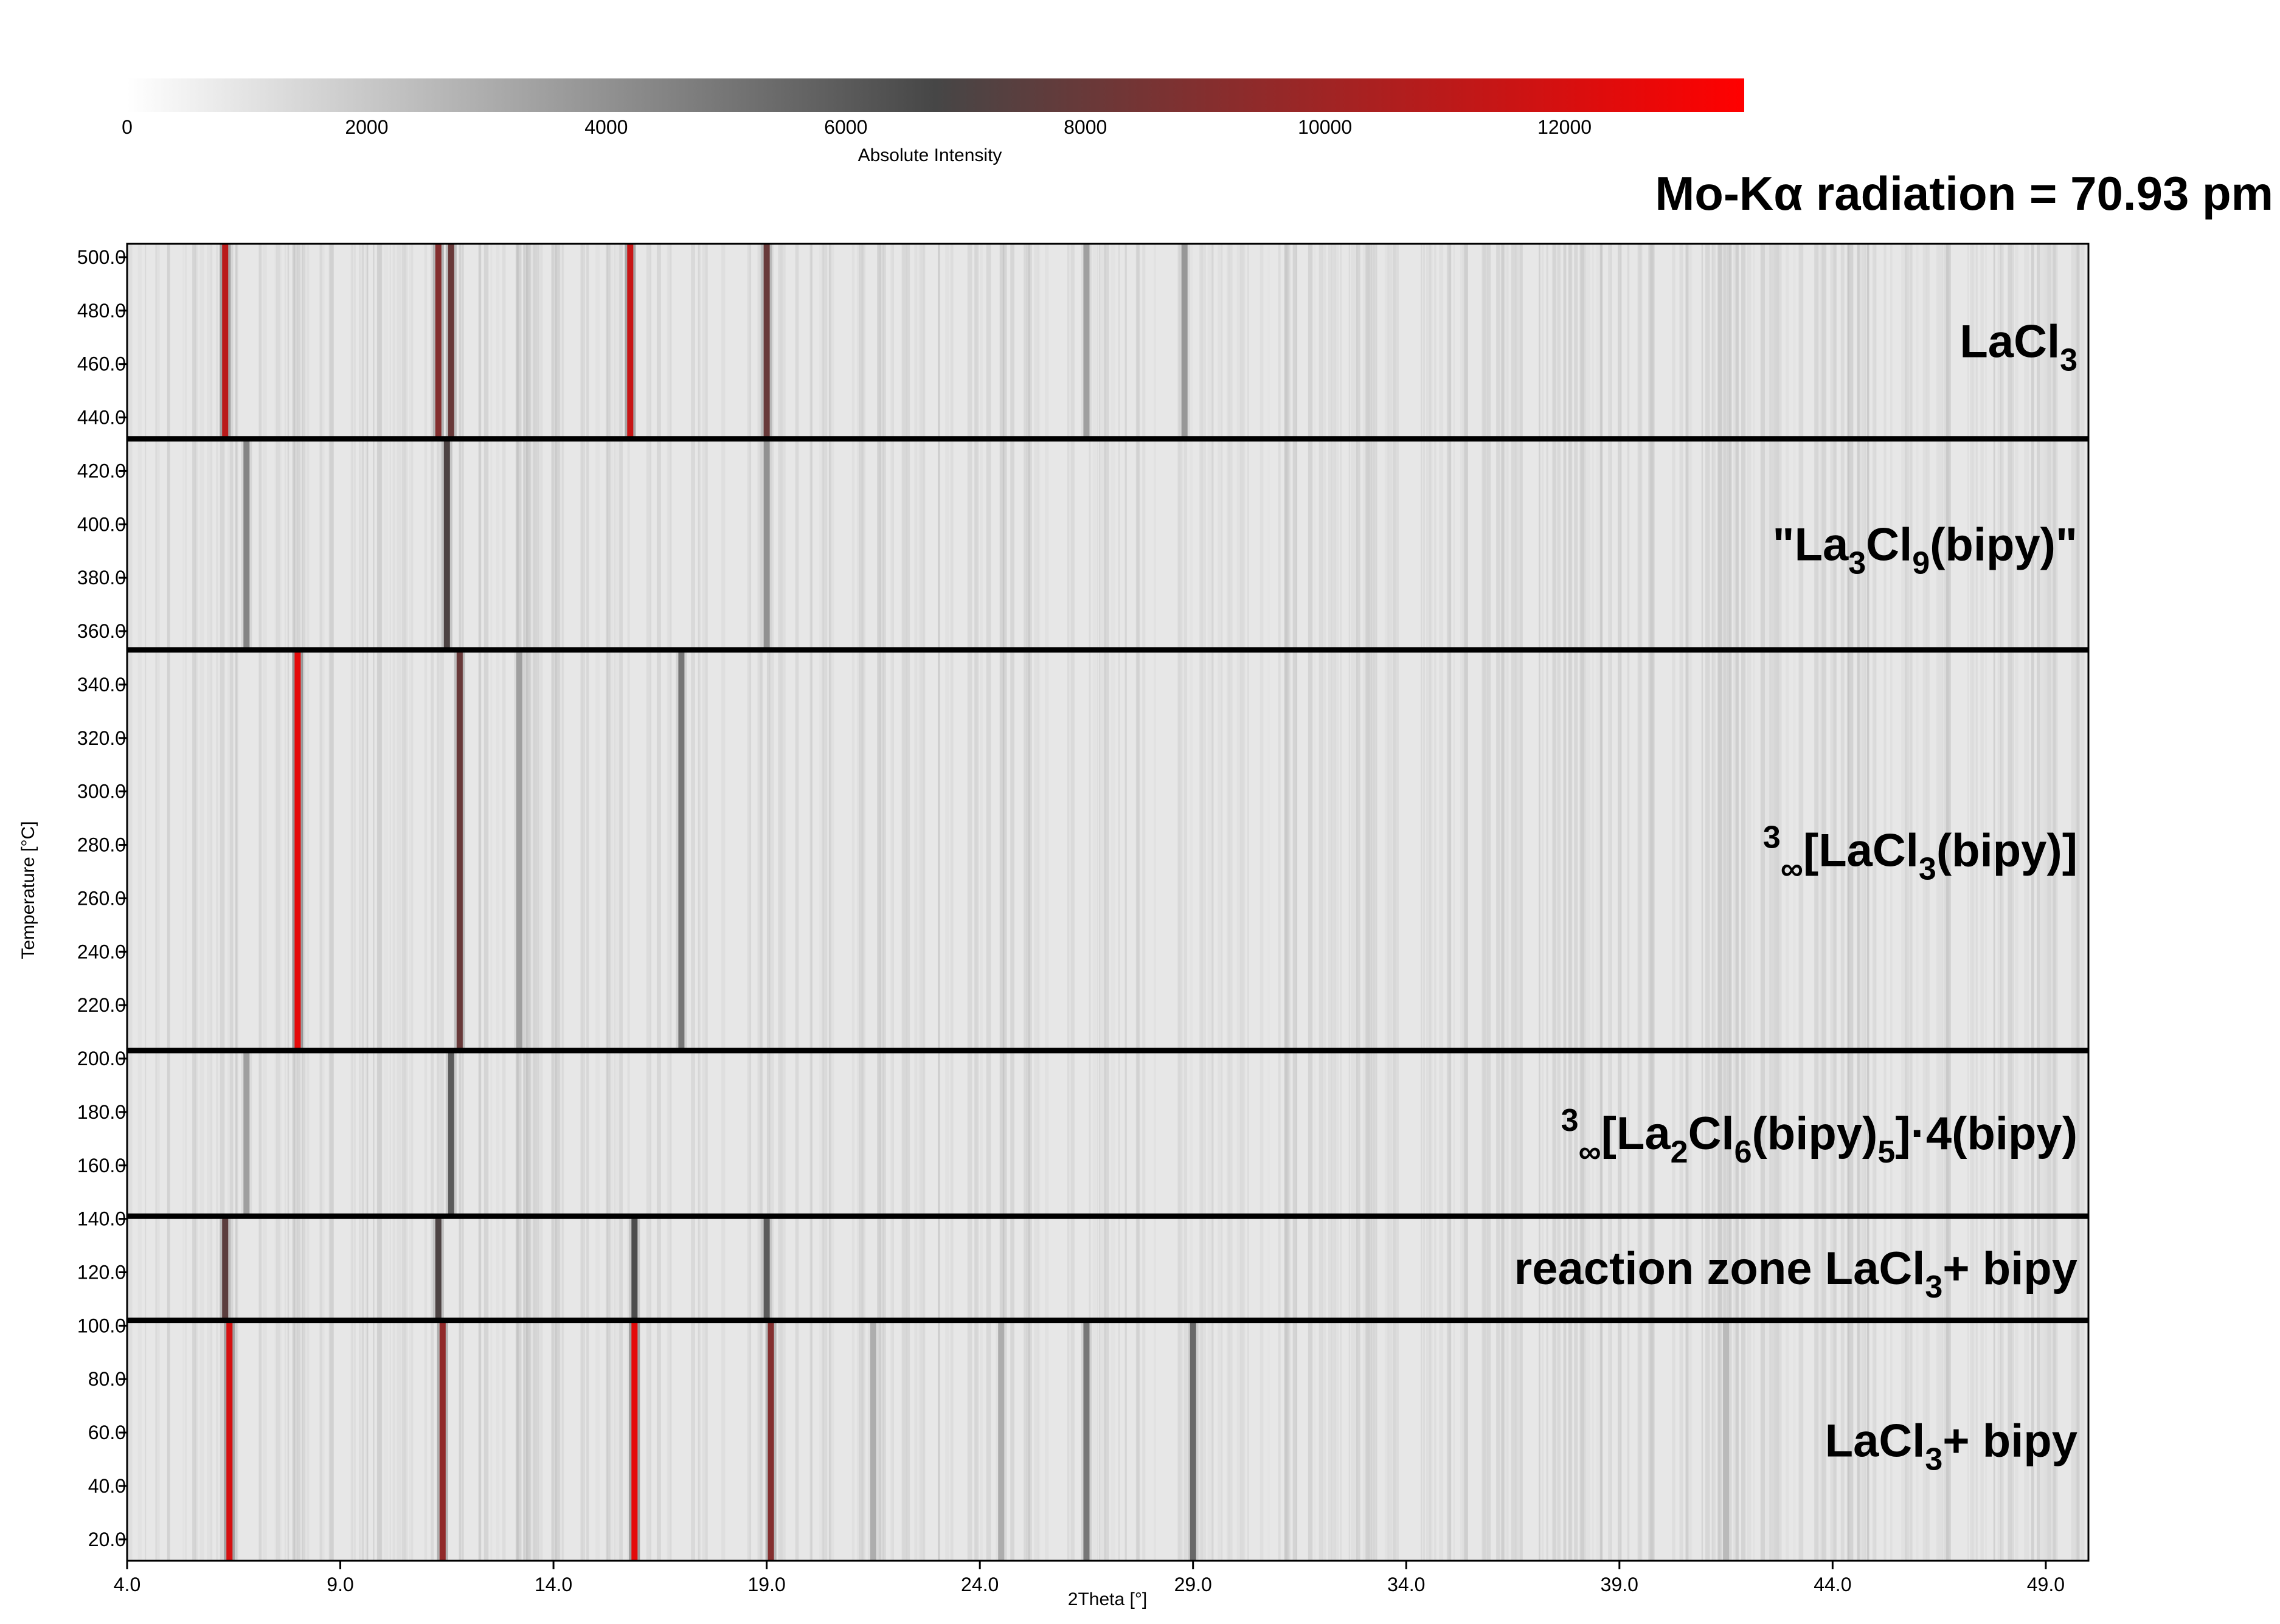  I want to click on x-tick-label: 14.0, so click(554, 1584).